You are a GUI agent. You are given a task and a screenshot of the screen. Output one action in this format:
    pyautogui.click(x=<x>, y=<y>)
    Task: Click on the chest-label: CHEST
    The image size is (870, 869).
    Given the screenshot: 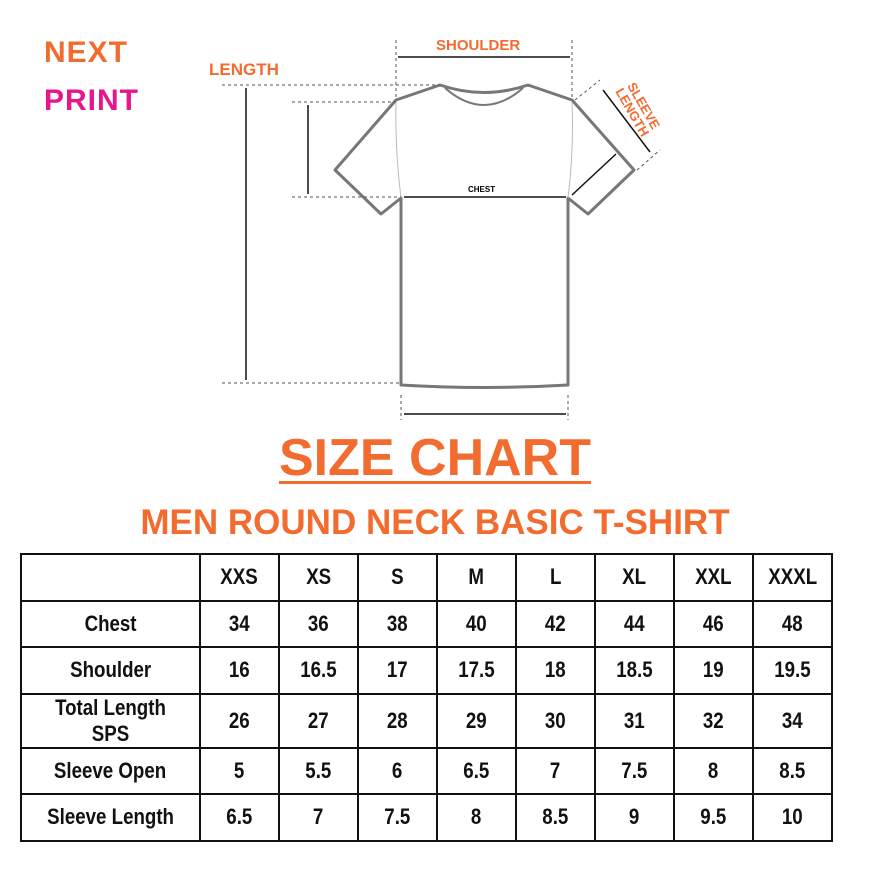 What is the action you would take?
    pyautogui.click(x=482, y=189)
    